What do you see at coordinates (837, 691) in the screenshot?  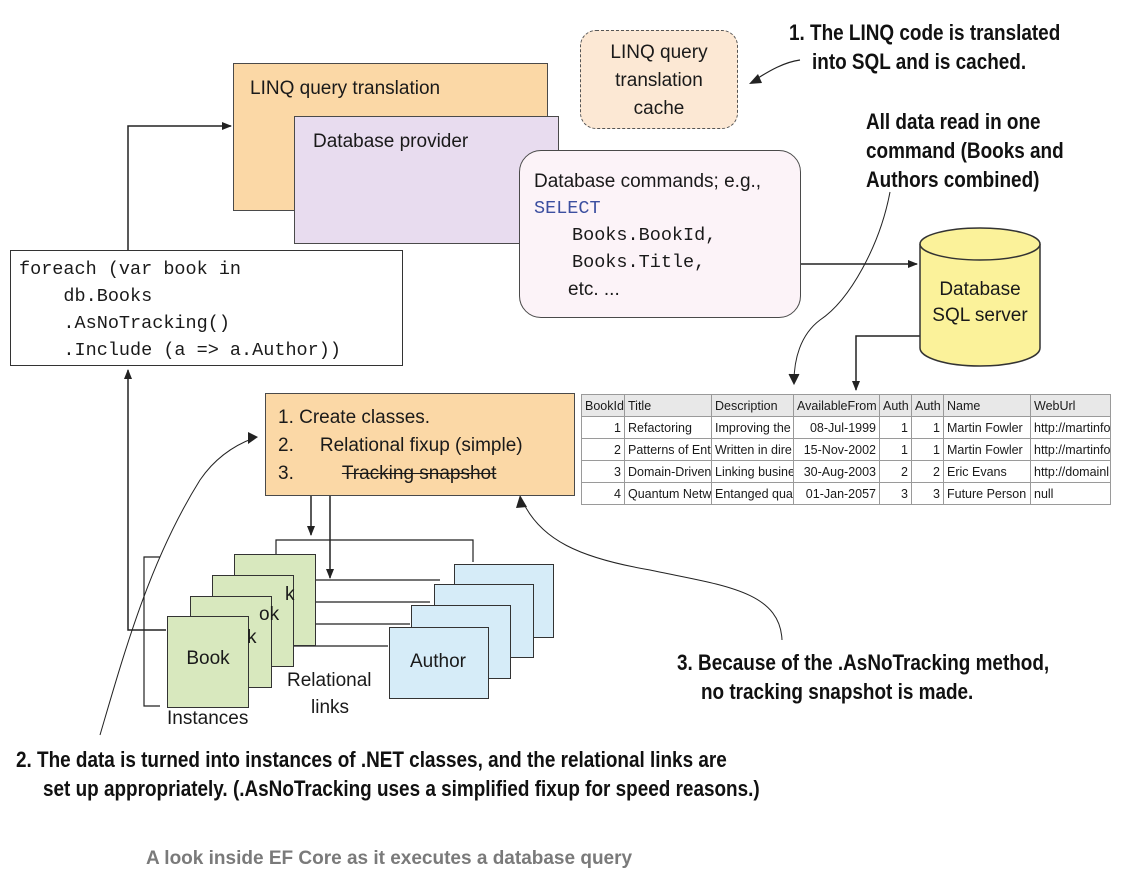 I see `annotation-3-line2: no tracking snapshot is made.` at bounding box center [837, 691].